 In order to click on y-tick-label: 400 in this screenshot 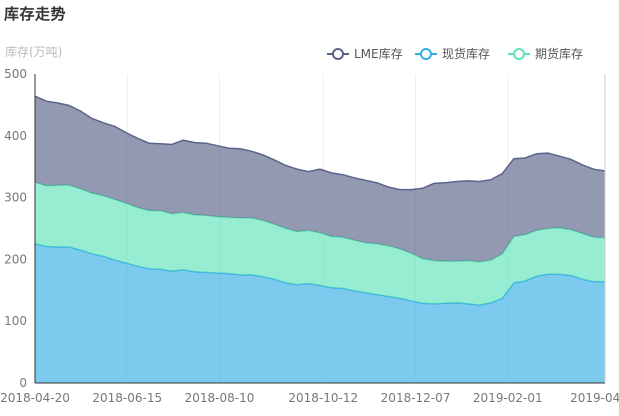, I will do `click(15, 136)`.